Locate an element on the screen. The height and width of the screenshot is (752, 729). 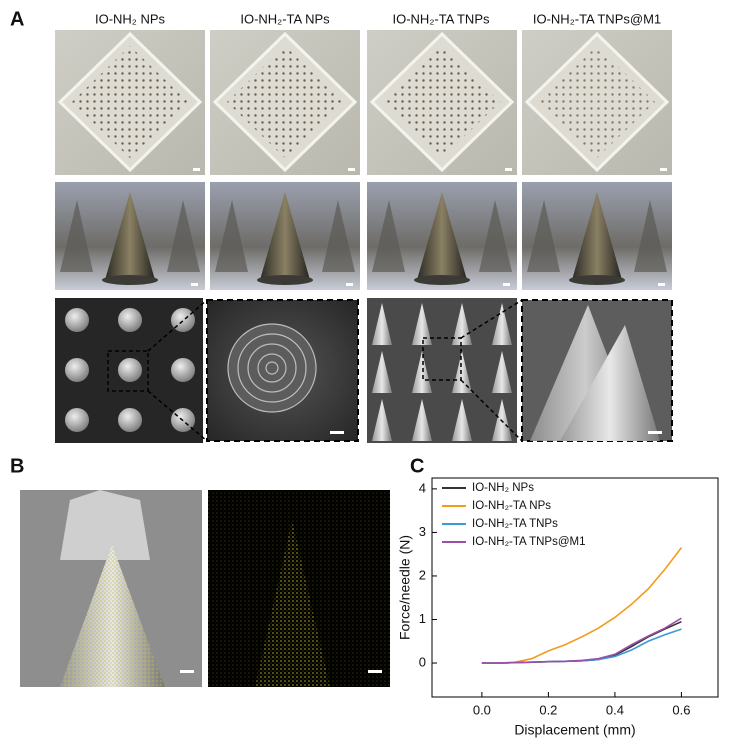
column-header: IO-NH₂-TA NPs is located at coordinates (285, 18).